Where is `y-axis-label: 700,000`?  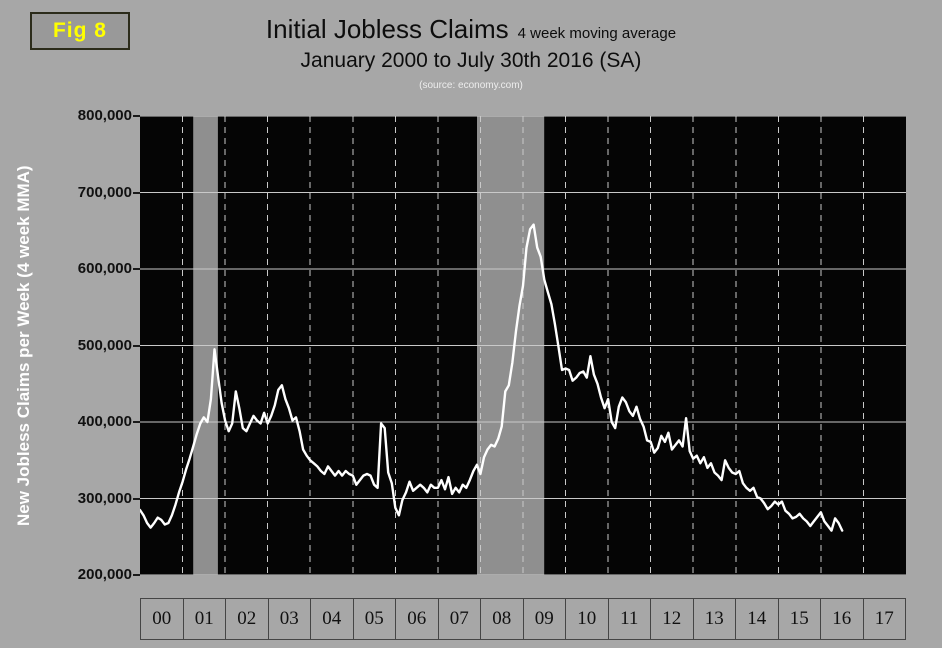
y-axis-label: 700,000 is located at coordinates (104, 192).